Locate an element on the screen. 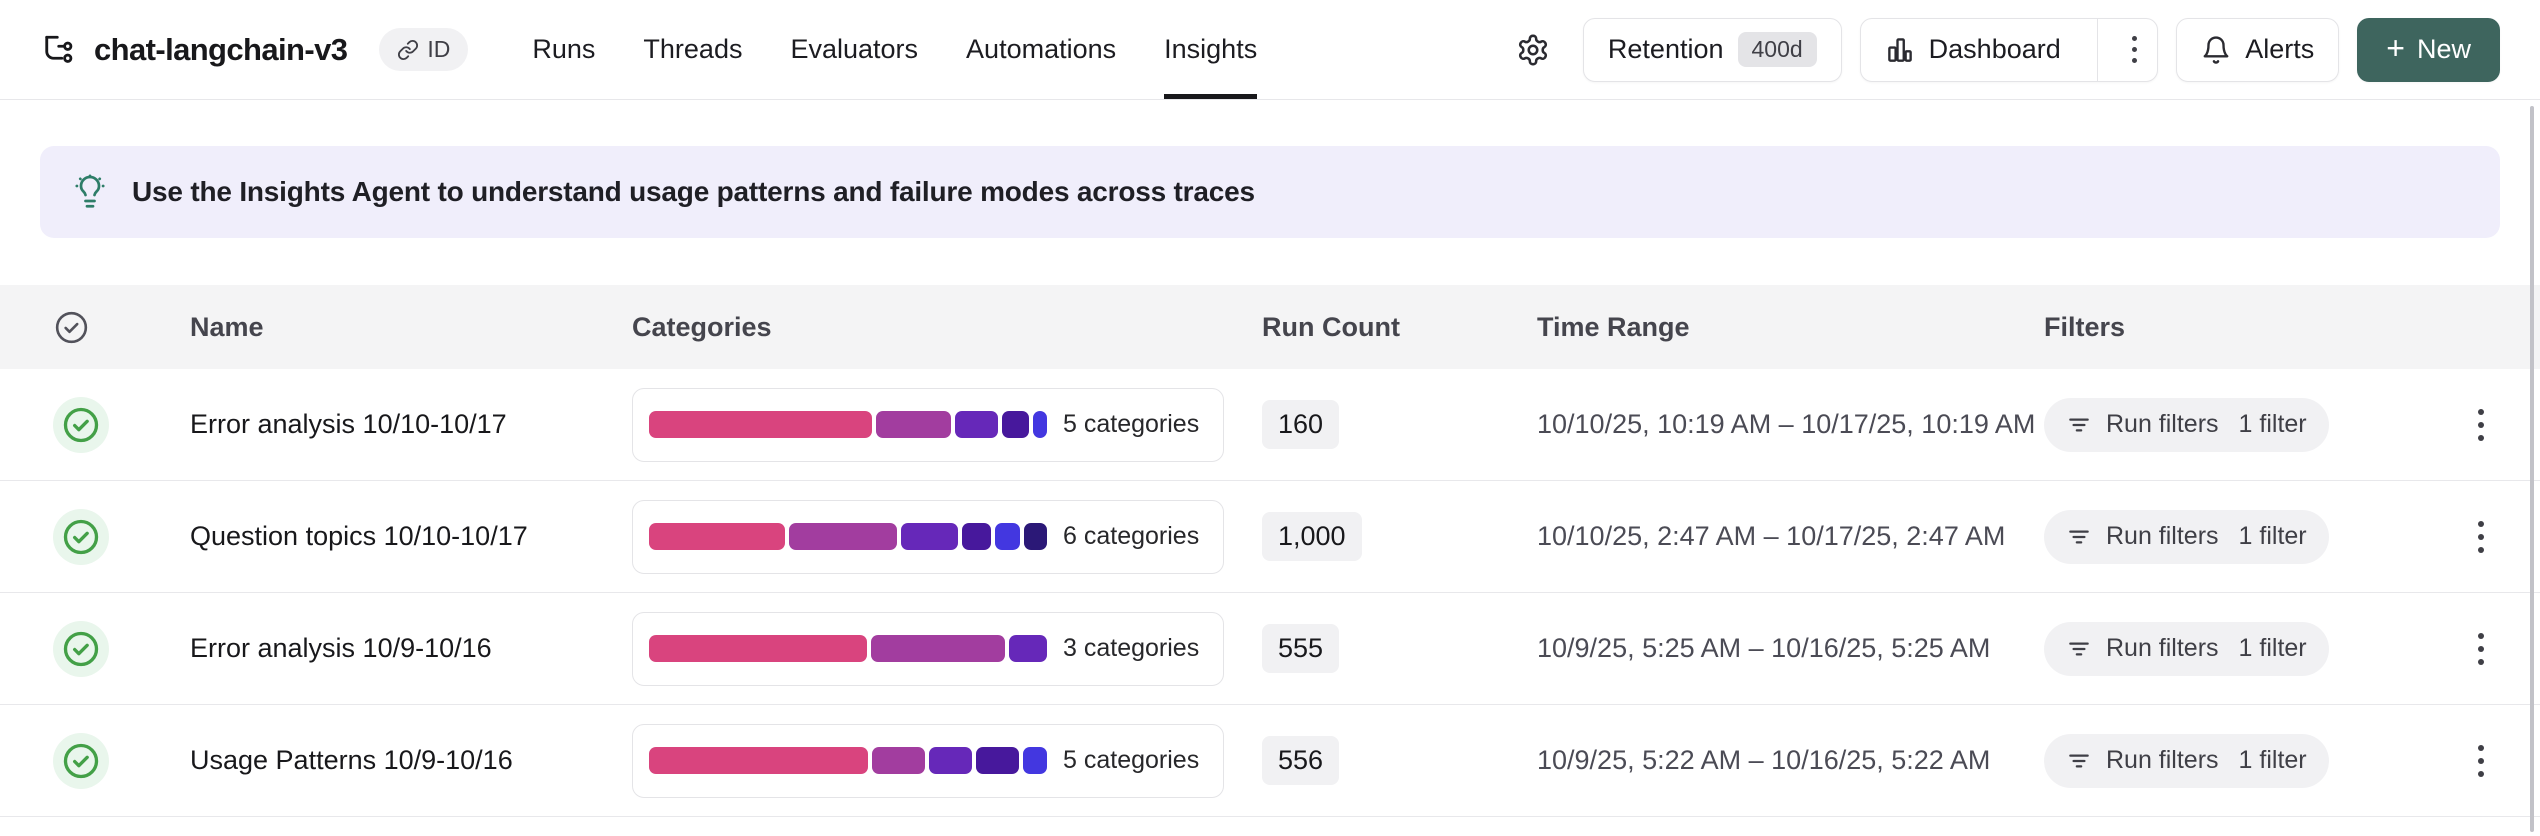 The image size is (2540, 836). time-range-text: 10/9/25, 5:22 AM – 10/16/25, 5:22 AM is located at coordinates (1764, 760).